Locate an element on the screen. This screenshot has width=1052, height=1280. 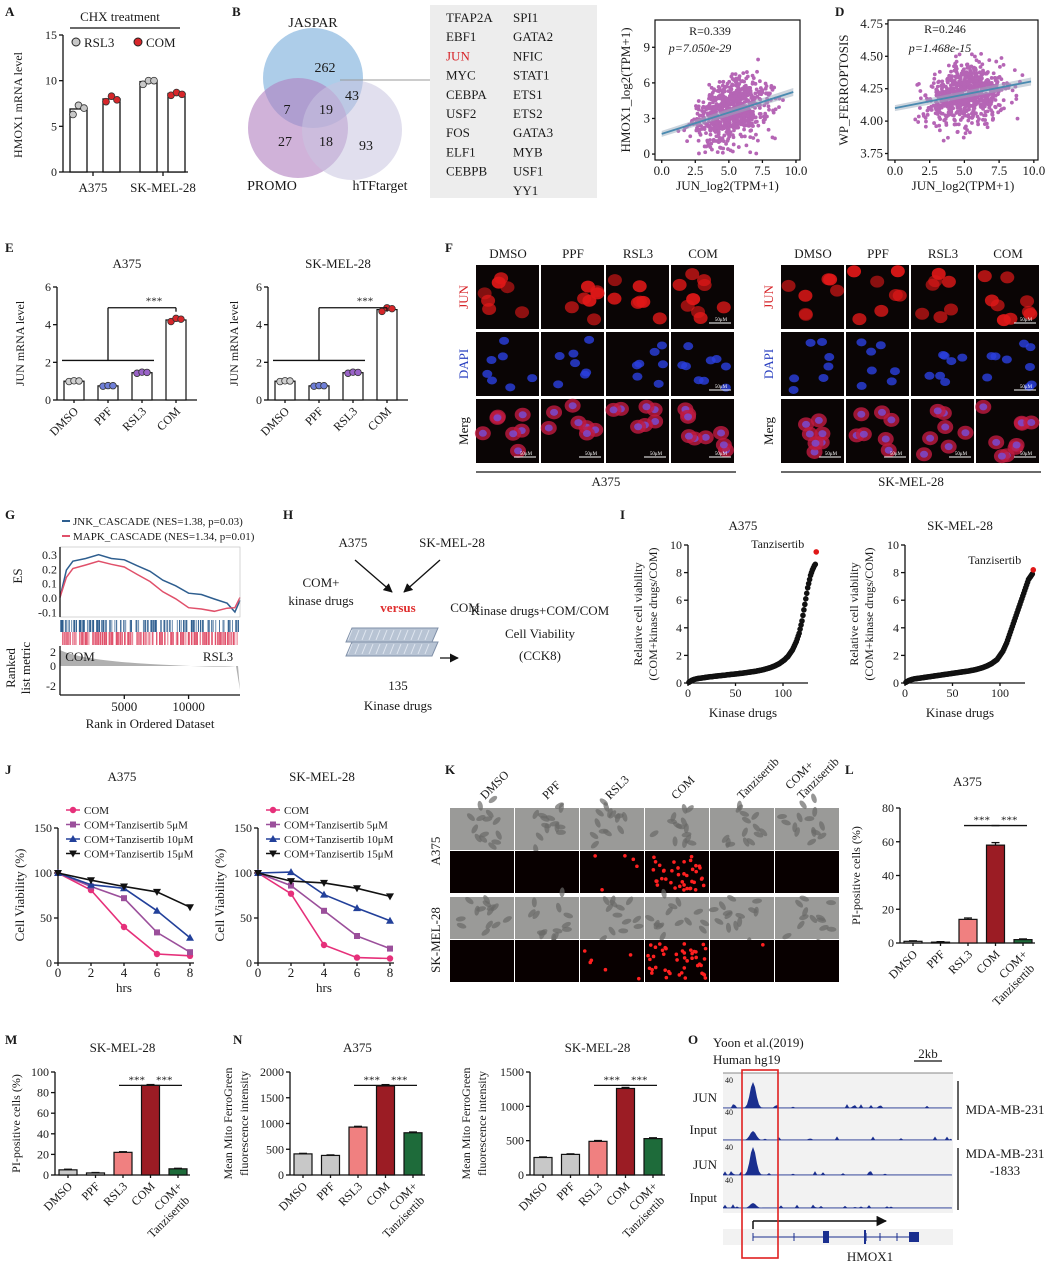
scatter-points is located at coordinates (730, 106).